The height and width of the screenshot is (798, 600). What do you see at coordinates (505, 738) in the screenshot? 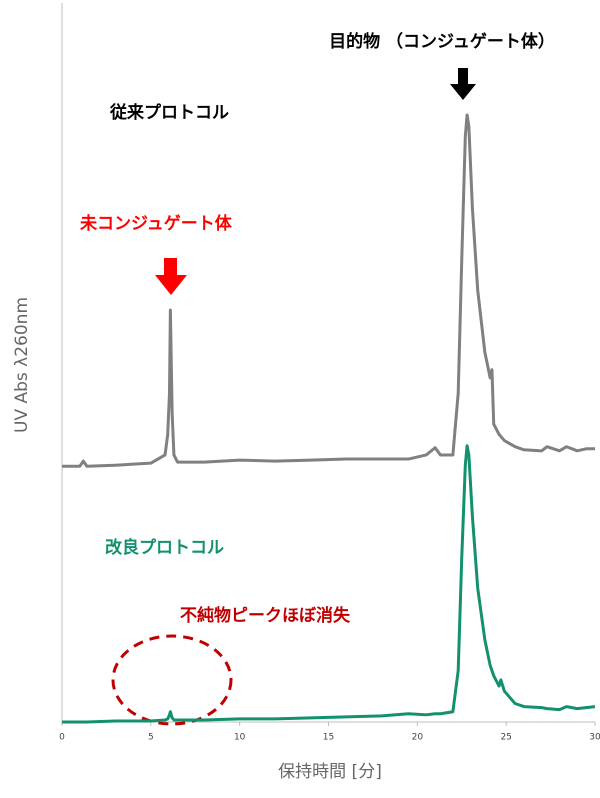
I see `x-tick-label: 25` at bounding box center [505, 738].